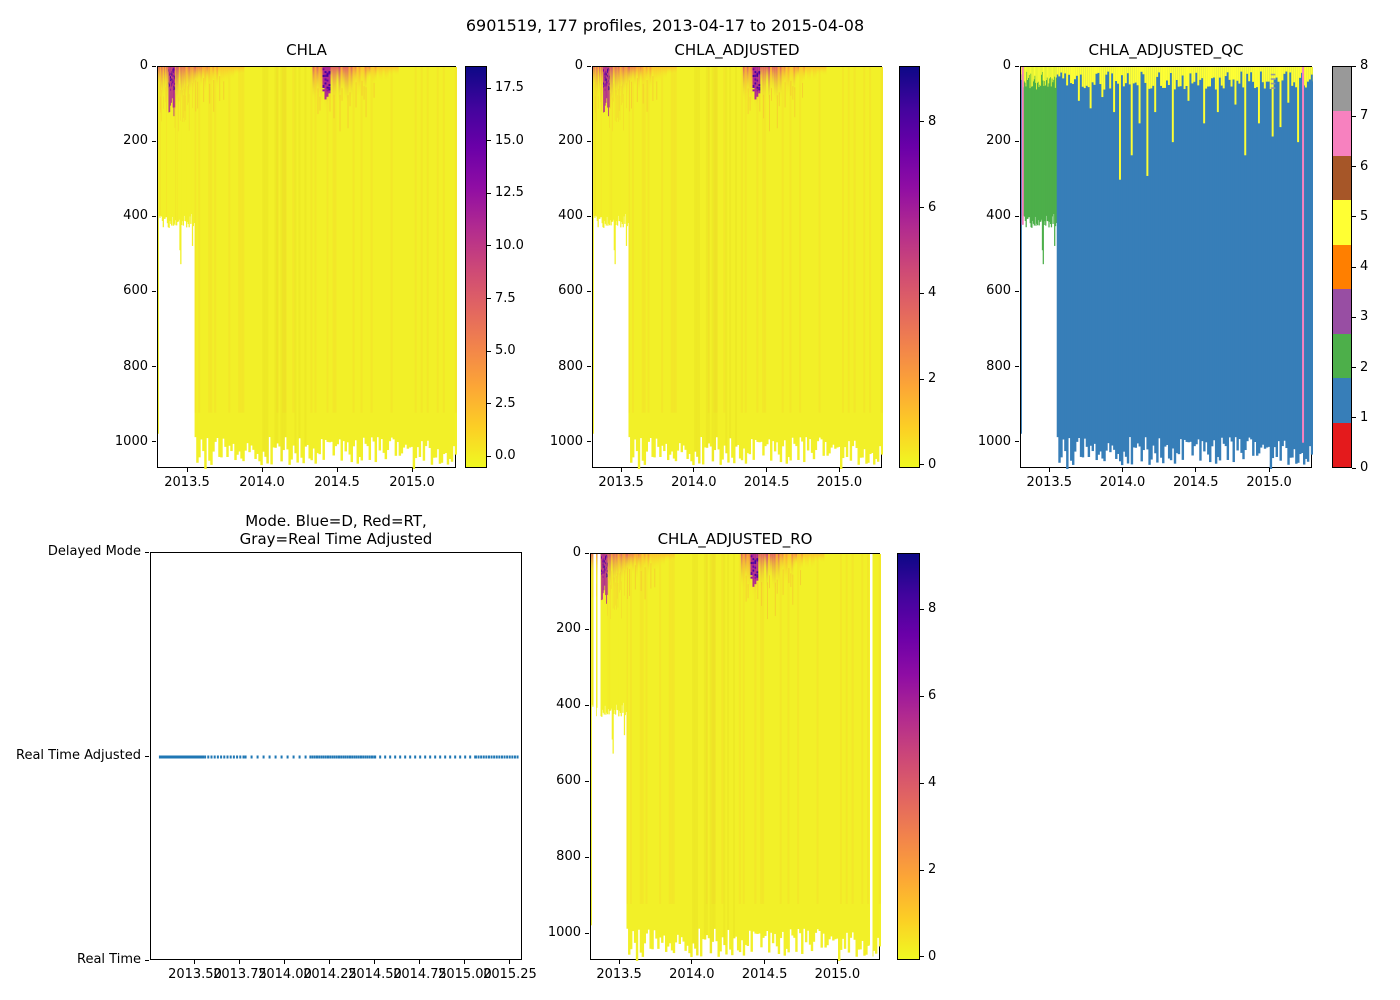 Image resolution: width=1400 pixels, height=1000 pixels. I want to click on colorbar-tick-label: 5.0, so click(505, 351).